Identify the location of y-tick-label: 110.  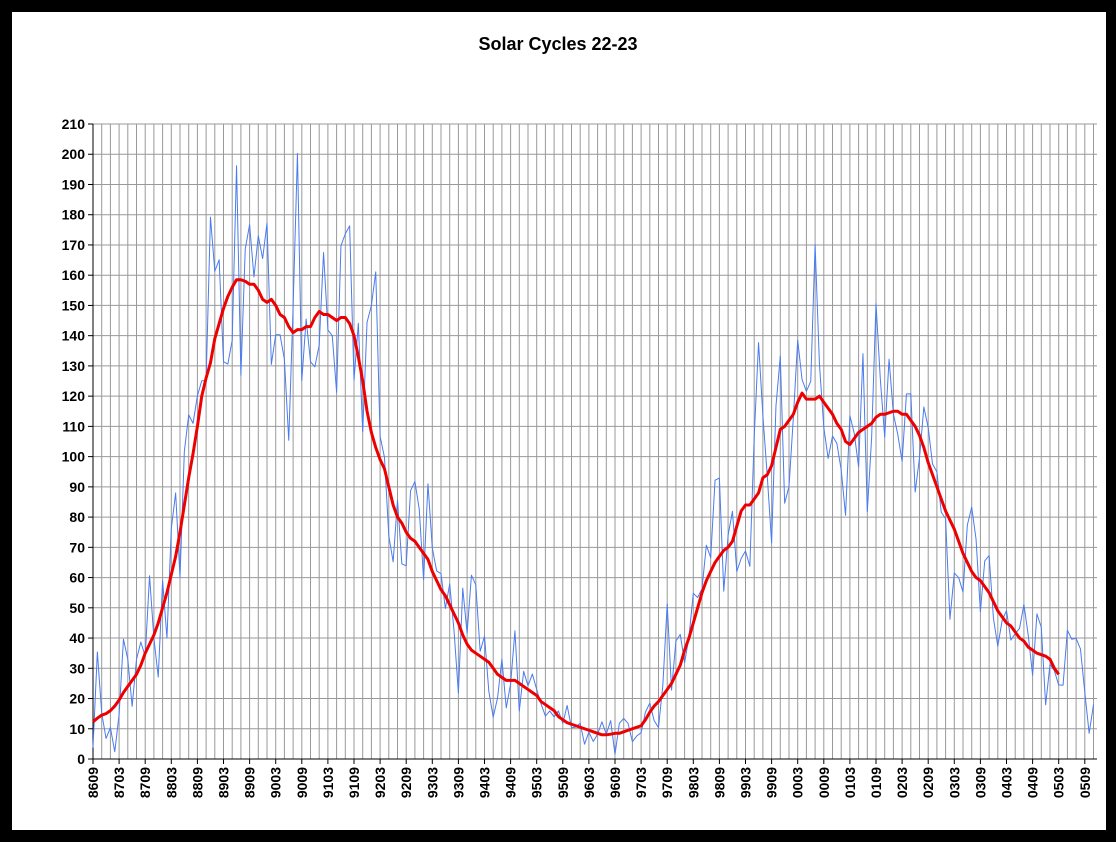
(73, 426).